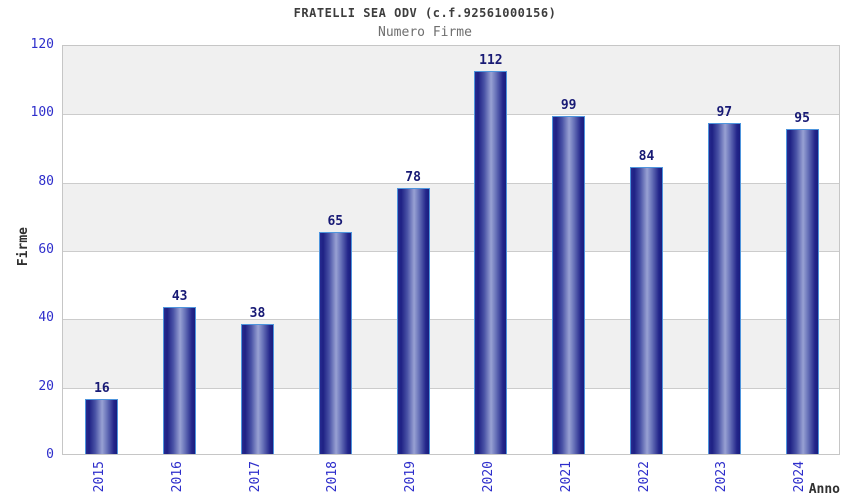  Describe the element at coordinates (335, 342) in the screenshot. I see `bar-2018` at that location.